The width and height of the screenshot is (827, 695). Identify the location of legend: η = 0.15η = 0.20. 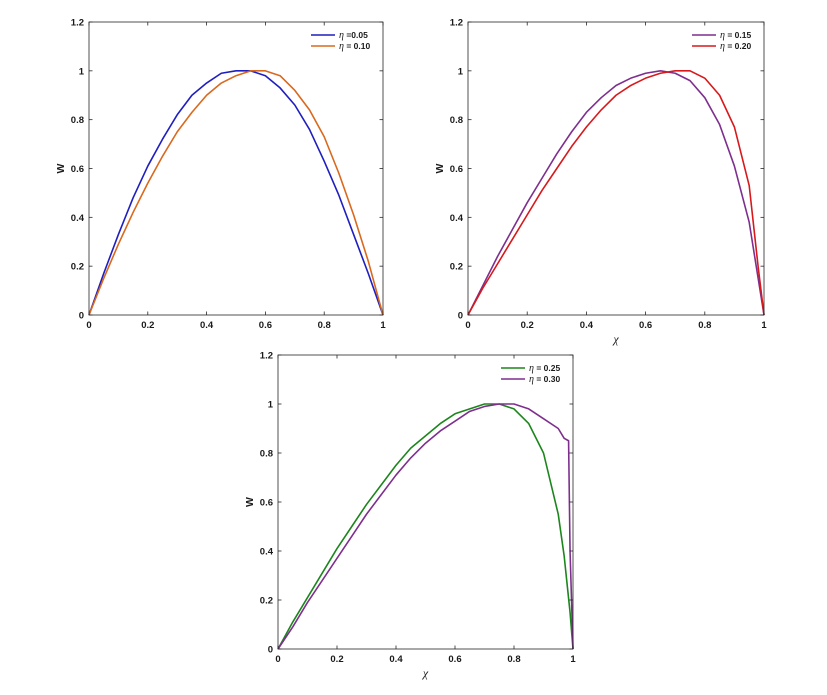
(721, 41).